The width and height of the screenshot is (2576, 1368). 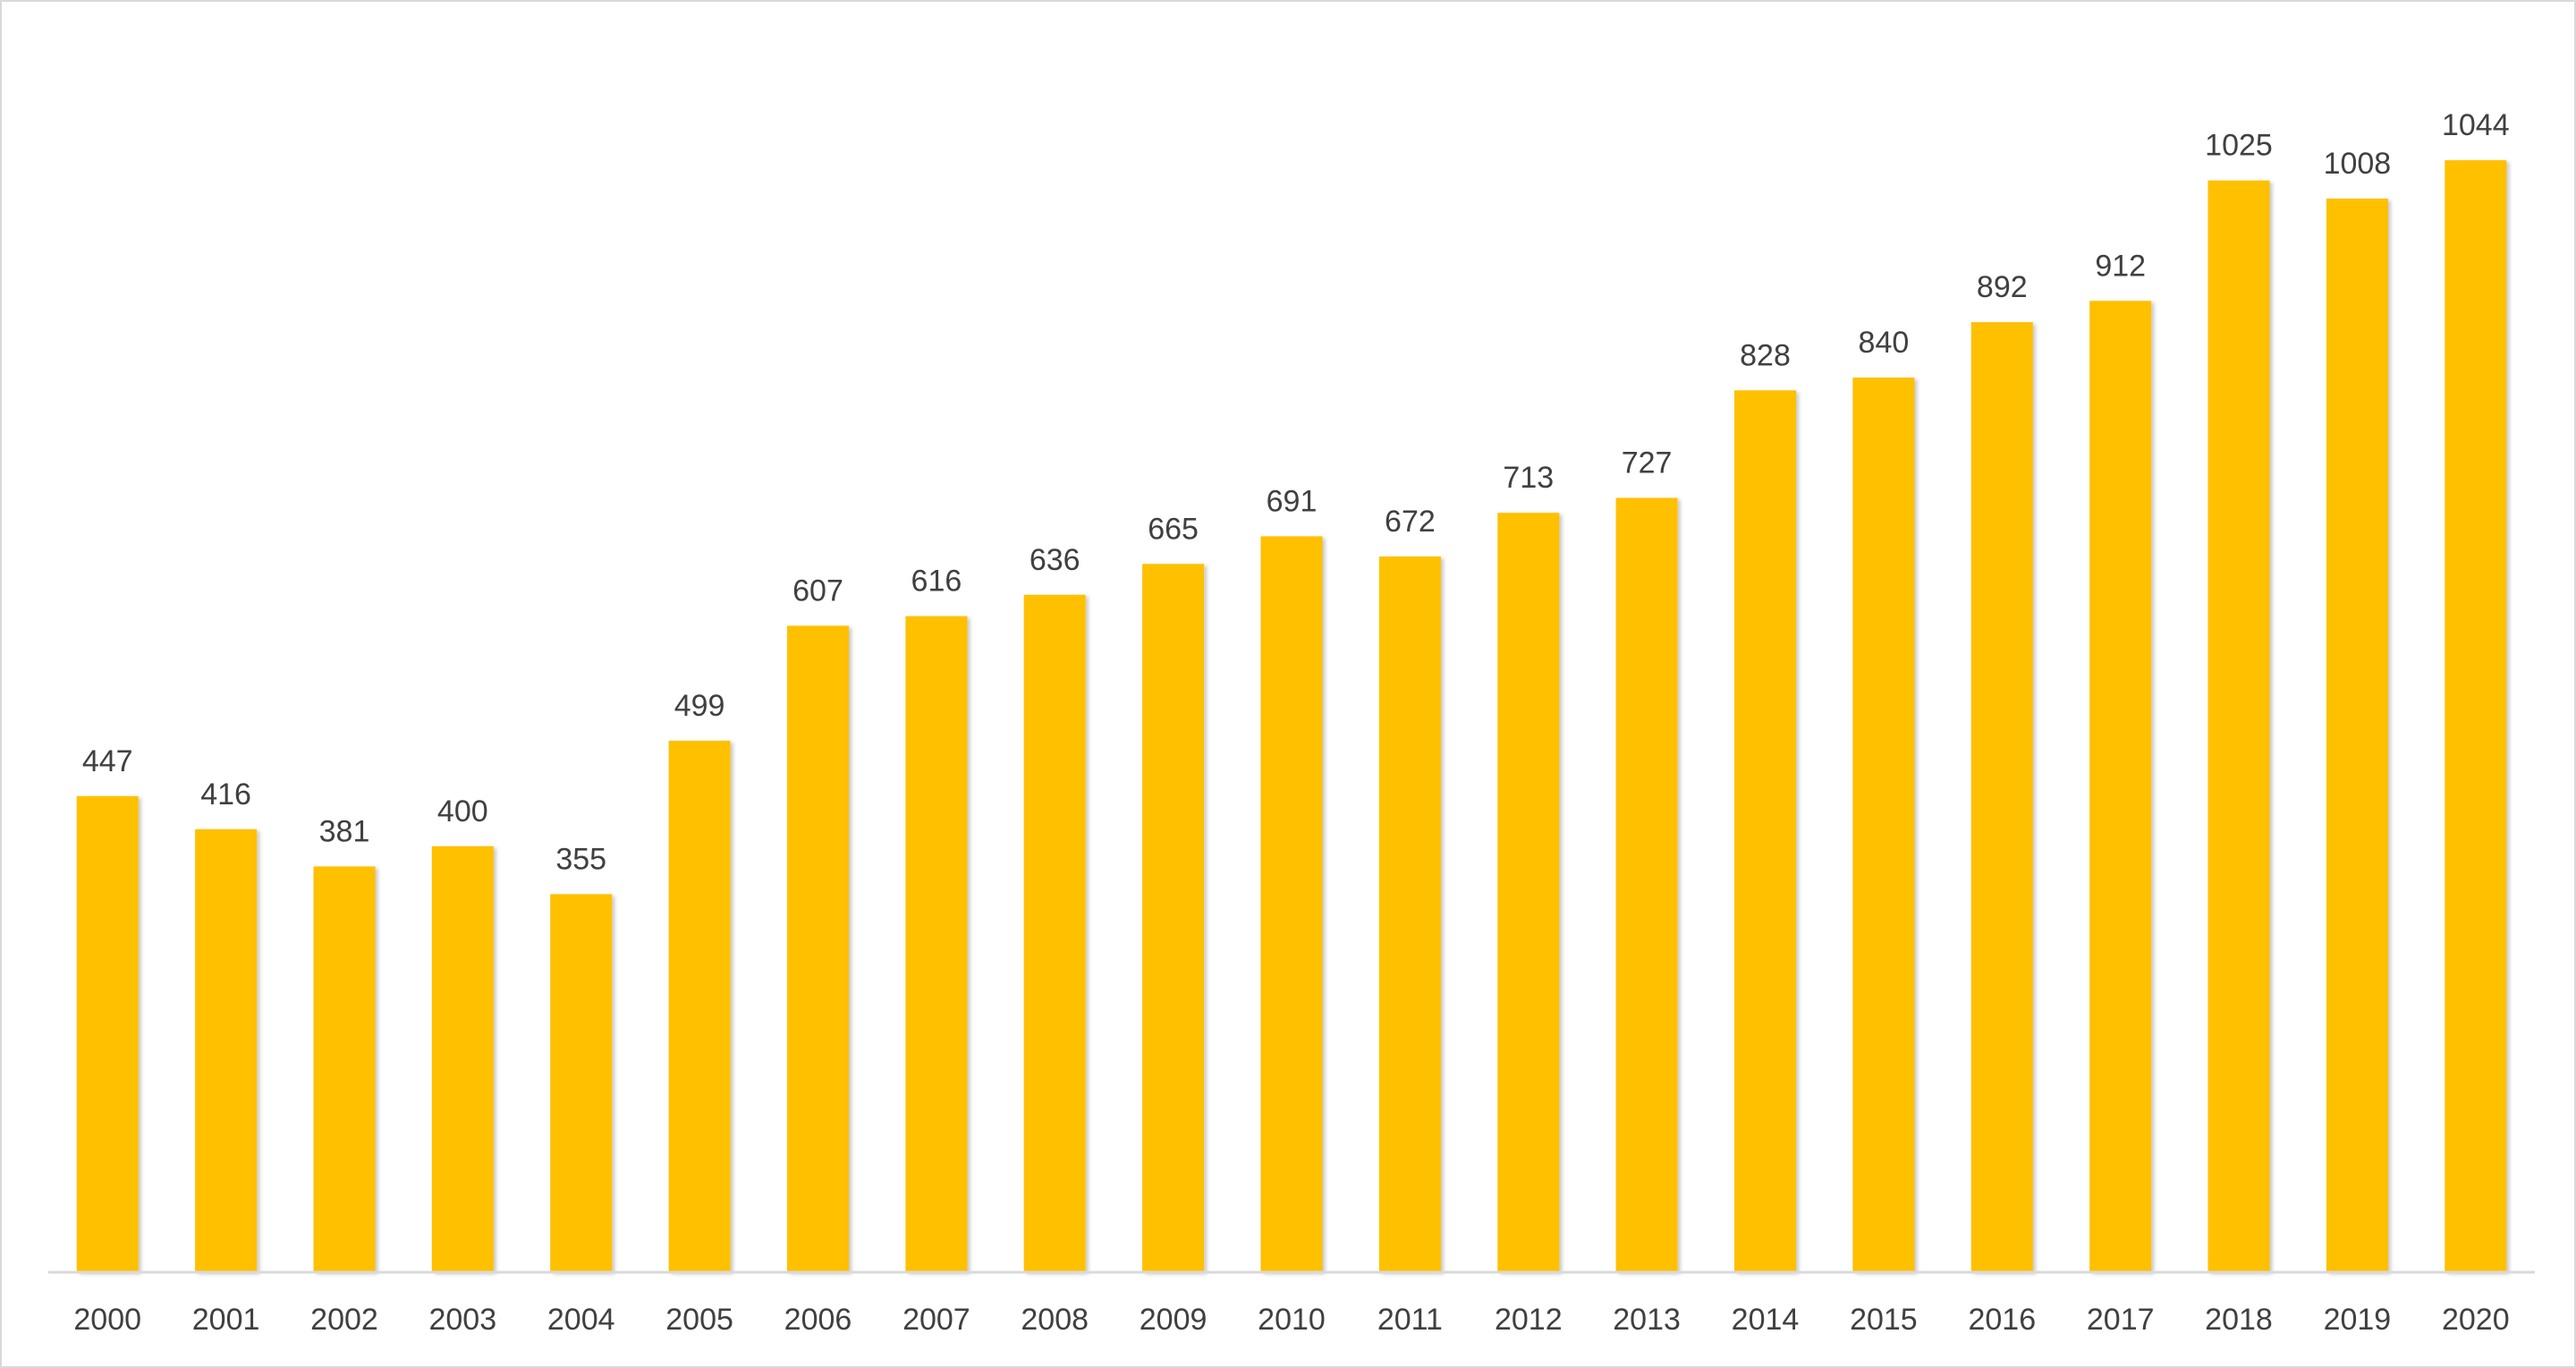 I want to click on bar-2005, so click(x=699, y=1006).